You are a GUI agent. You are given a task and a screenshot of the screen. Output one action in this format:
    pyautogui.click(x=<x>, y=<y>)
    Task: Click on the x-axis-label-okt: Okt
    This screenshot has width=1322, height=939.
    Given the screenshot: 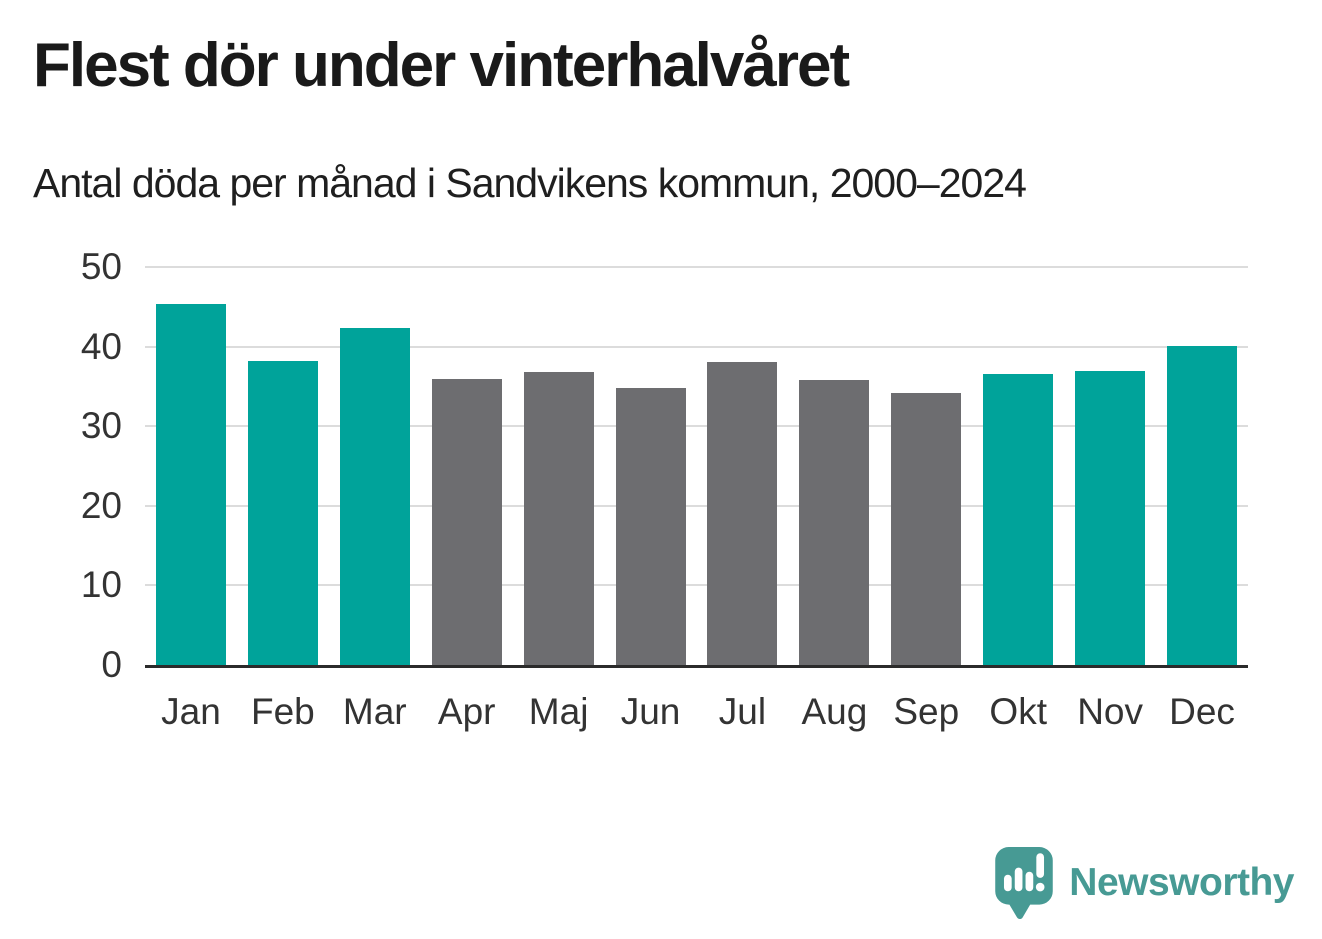 What is the action you would take?
    pyautogui.click(x=1018, y=711)
    